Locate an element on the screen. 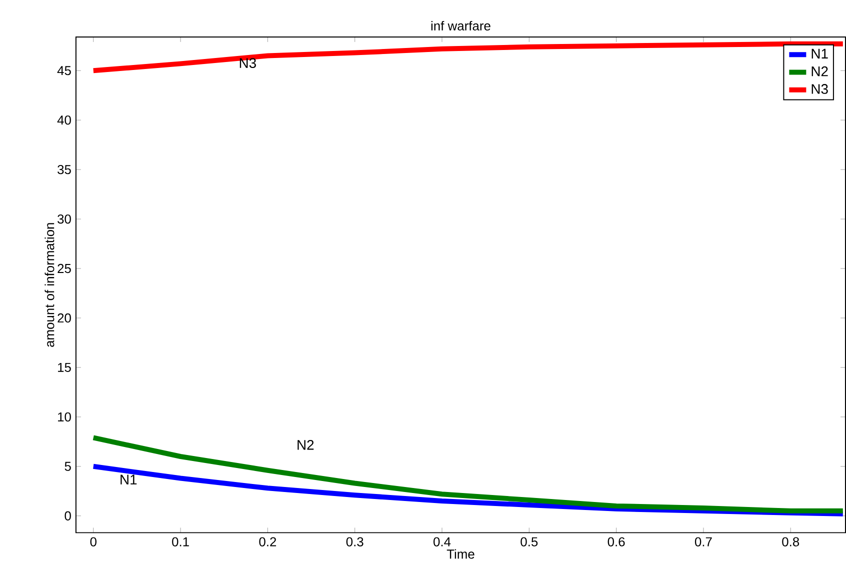 This screenshot has height=586, width=846. annotation: N3 is located at coordinates (248, 63).